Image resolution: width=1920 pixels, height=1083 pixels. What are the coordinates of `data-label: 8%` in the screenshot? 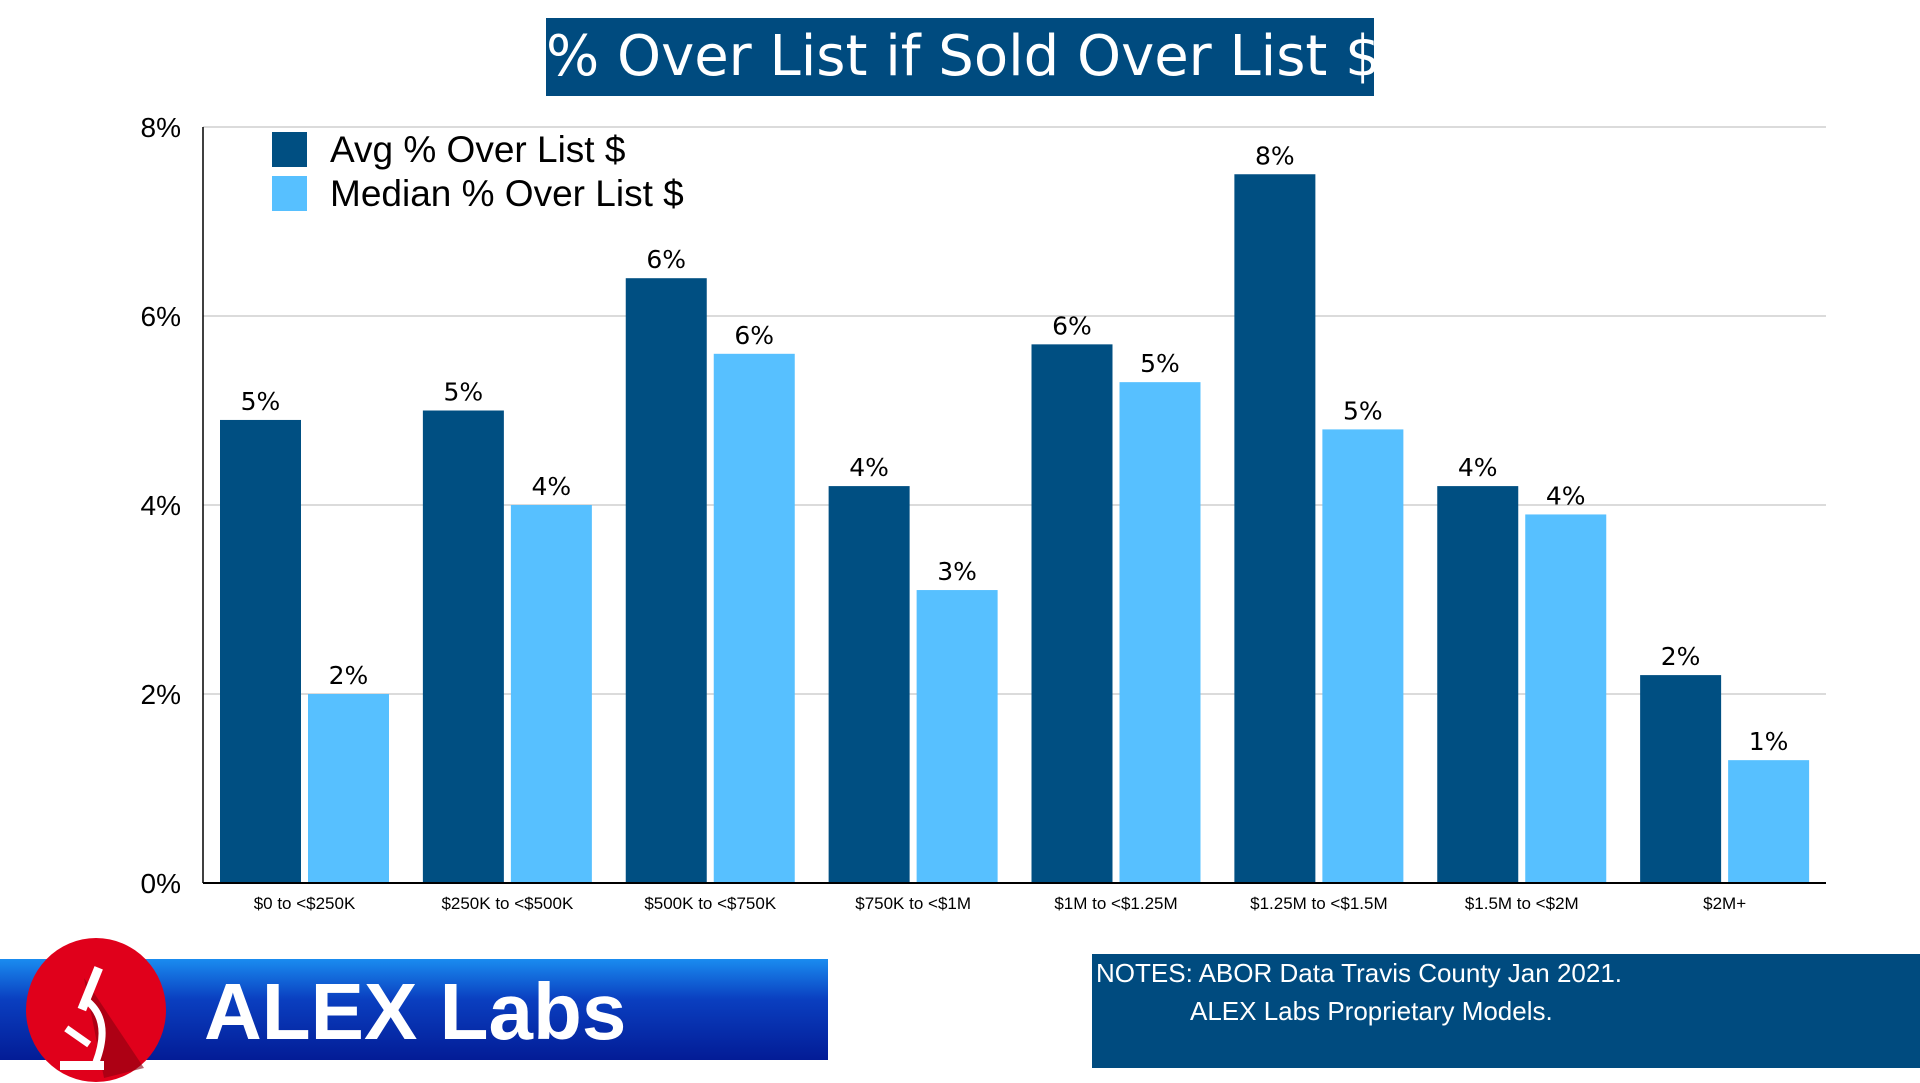 It's located at (1275, 155).